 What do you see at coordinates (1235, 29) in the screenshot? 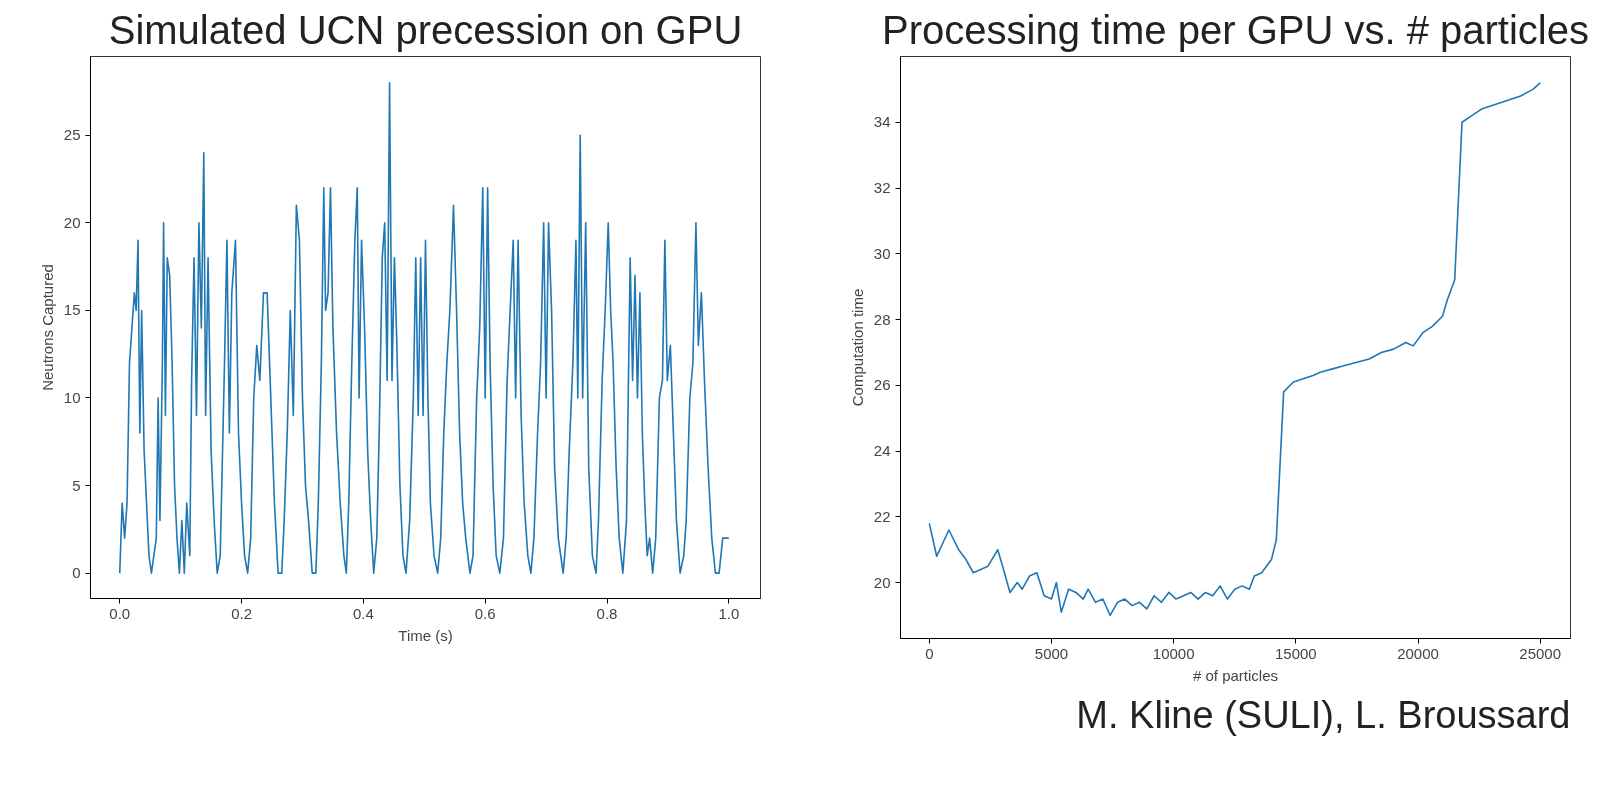
I see `chart-title: Processing time per GPU vs. # particles` at bounding box center [1235, 29].